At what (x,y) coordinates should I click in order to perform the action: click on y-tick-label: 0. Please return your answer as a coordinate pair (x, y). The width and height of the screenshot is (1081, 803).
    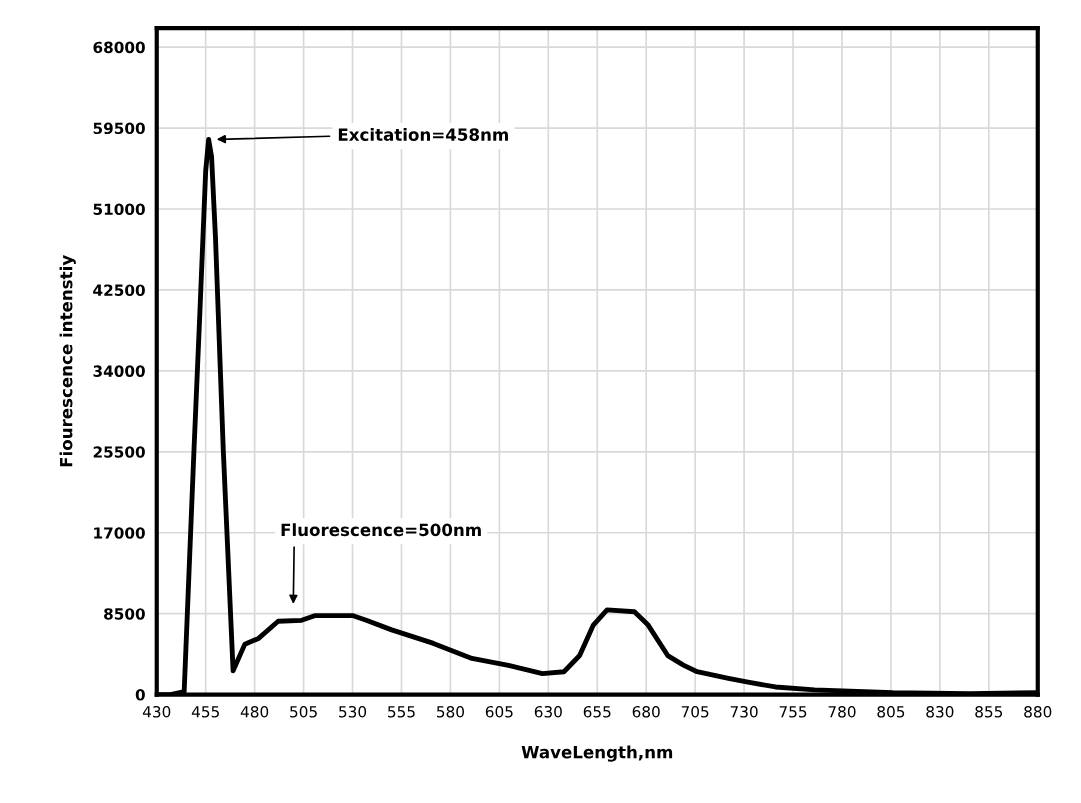
    Looking at the image, I should click on (140, 695).